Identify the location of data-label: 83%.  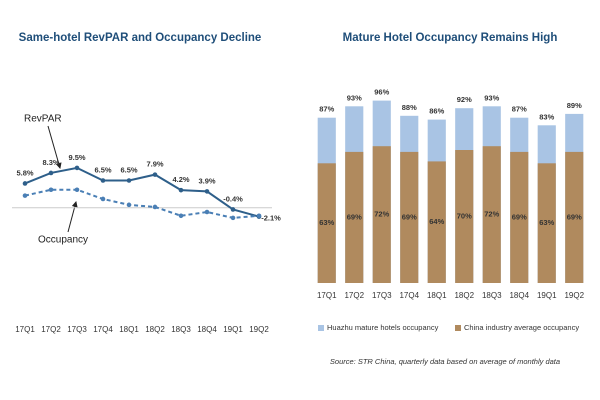
(546, 116).